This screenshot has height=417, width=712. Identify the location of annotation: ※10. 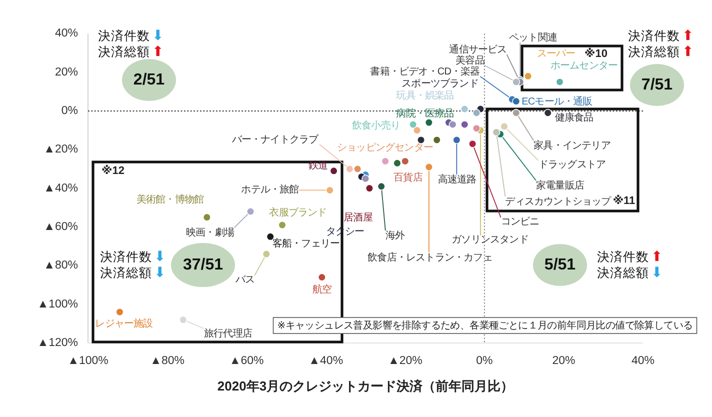
(596, 53).